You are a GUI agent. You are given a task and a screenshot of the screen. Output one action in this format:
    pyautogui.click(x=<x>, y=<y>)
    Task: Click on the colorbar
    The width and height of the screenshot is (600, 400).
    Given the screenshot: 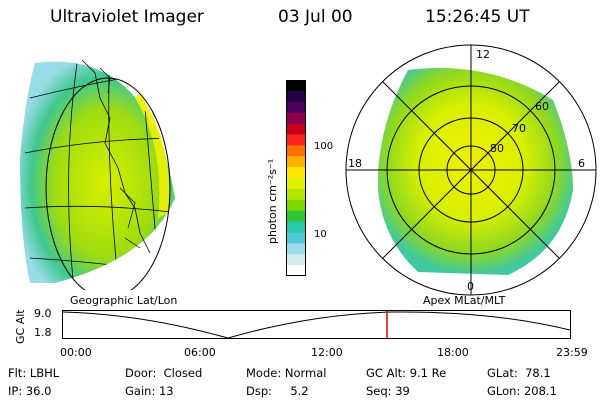 What is the action you would take?
    pyautogui.click(x=296, y=178)
    